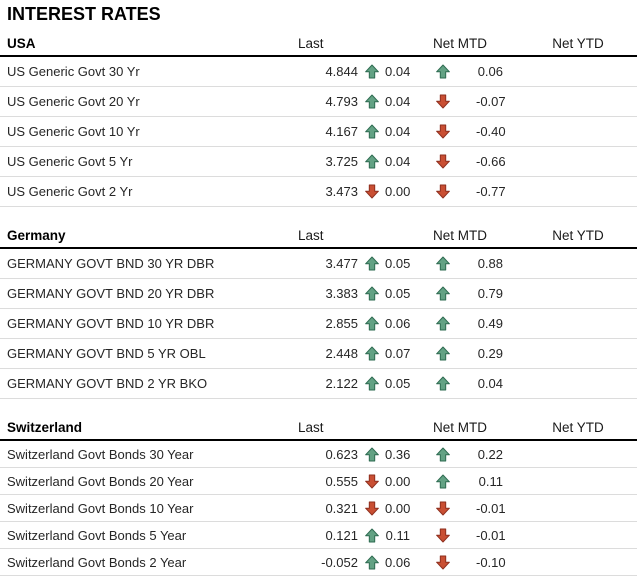 This screenshot has height=585, width=637. What do you see at coordinates (36, 235) in the screenshot?
I see `section-name: Germany` at bounding box center [36, 235].